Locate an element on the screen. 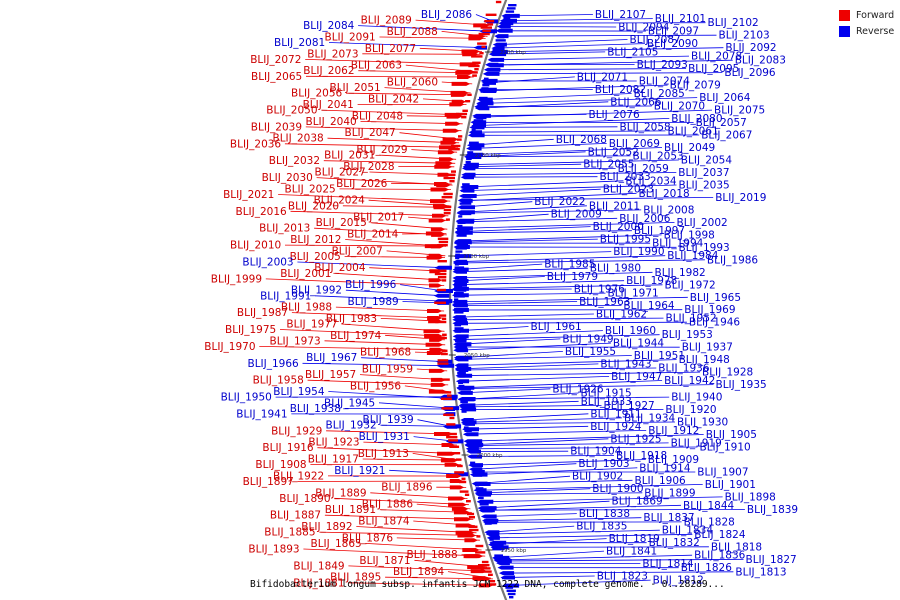 The image size is (900, 600). gene-label: BLIJ_2069 is located at coordinates (634, 144).